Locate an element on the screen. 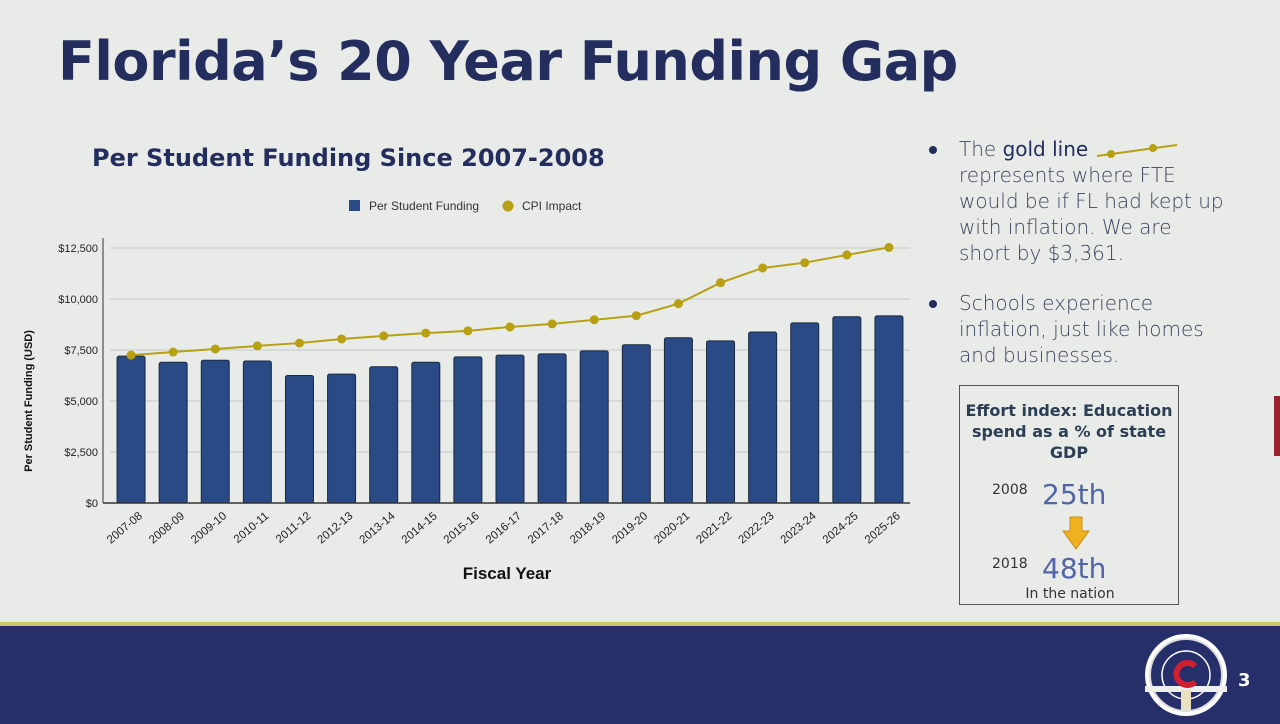 The height and width of the screenshot is (724, 1280). footer-band is located at coordinates (640, 673).